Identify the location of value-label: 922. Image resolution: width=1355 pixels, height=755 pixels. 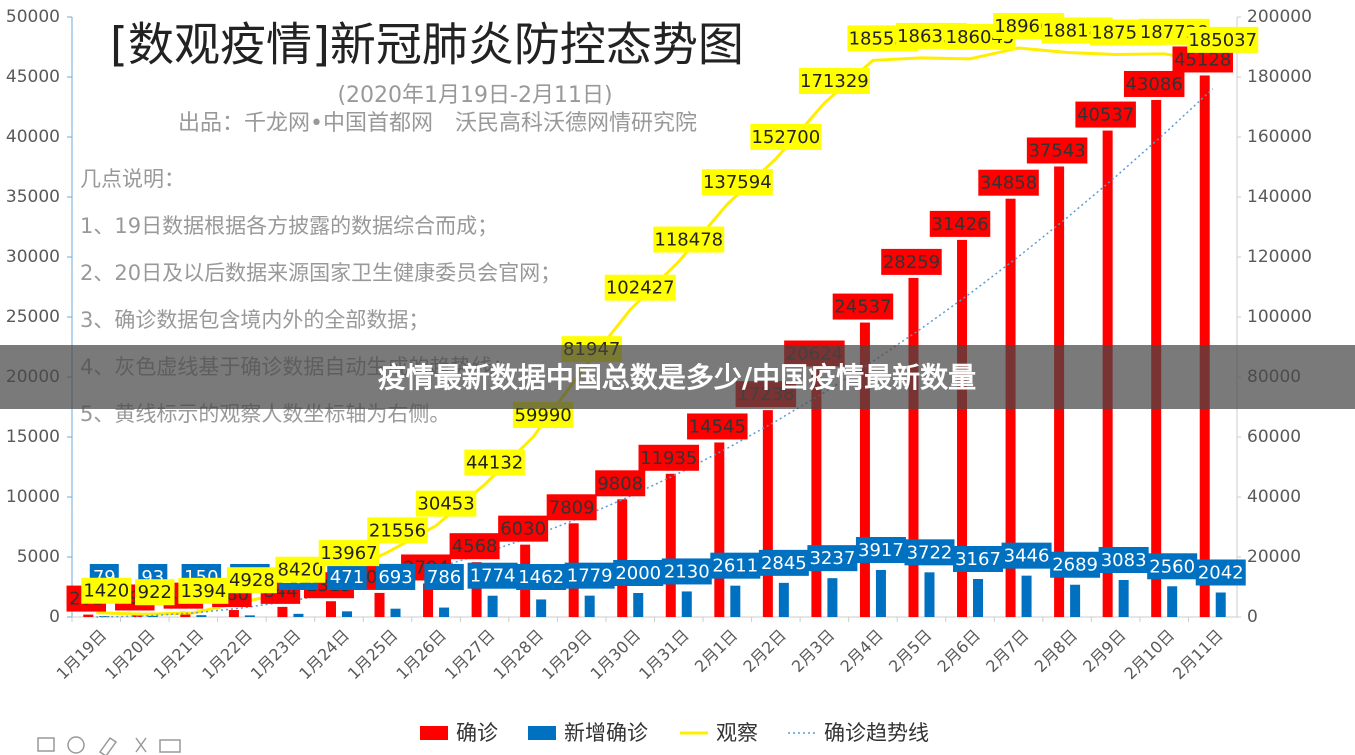
(155, 592).